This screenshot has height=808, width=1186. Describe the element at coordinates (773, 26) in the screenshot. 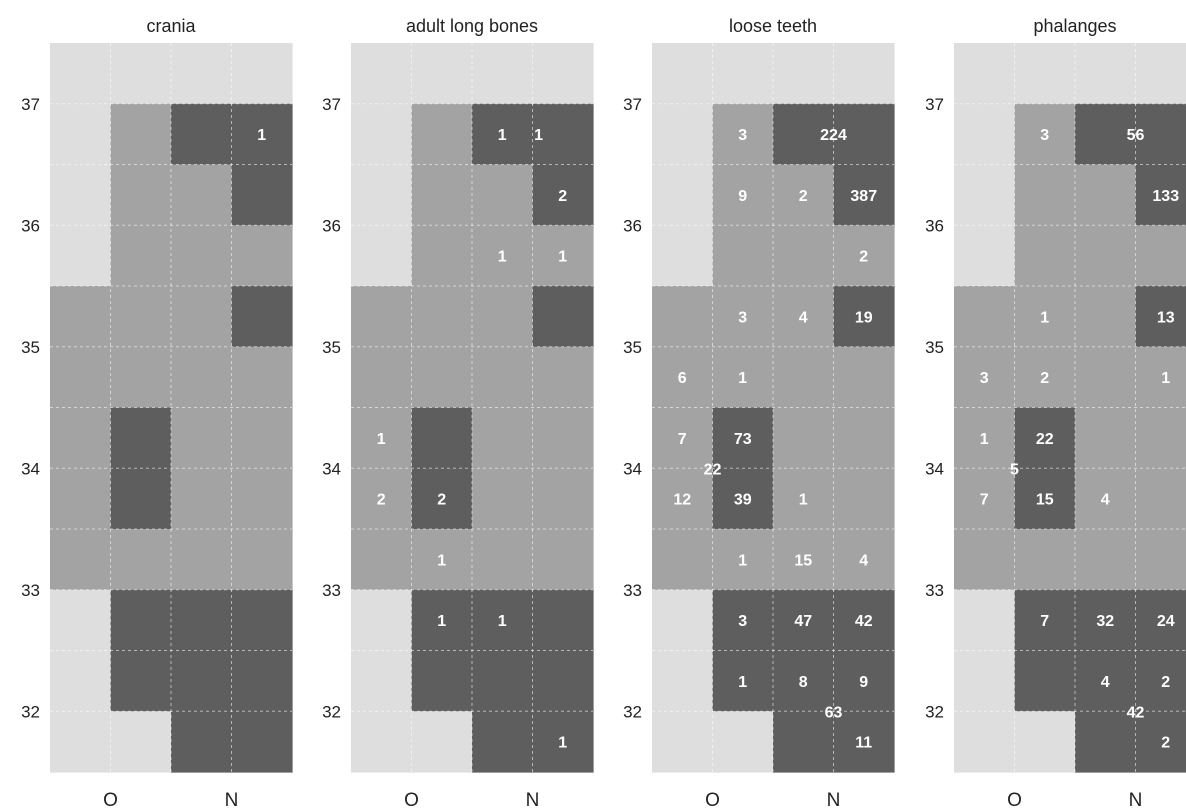

I see `panel-title: loose teeth` at that location.